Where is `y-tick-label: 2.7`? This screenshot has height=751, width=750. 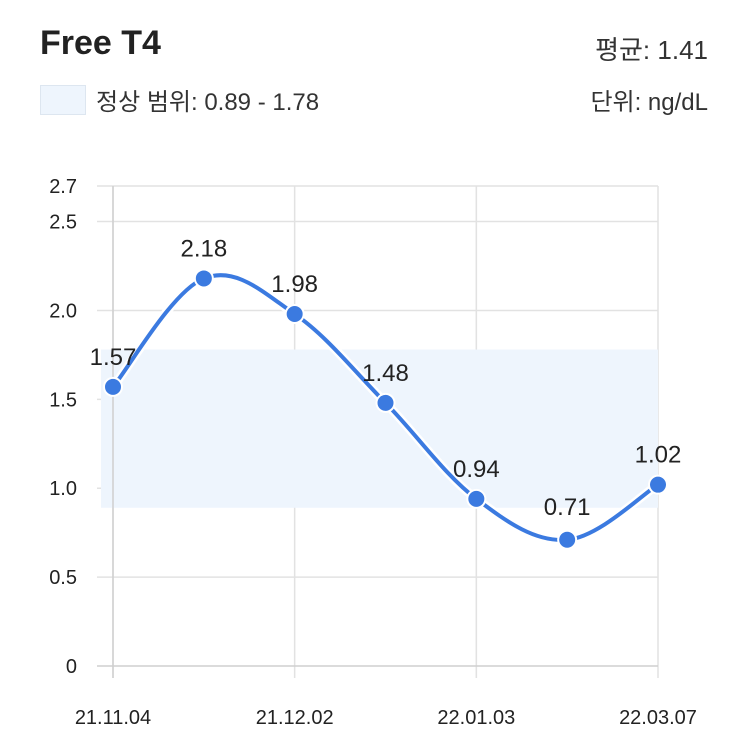
y-tick-label: 2.7 is located at coordinates (63, 187).